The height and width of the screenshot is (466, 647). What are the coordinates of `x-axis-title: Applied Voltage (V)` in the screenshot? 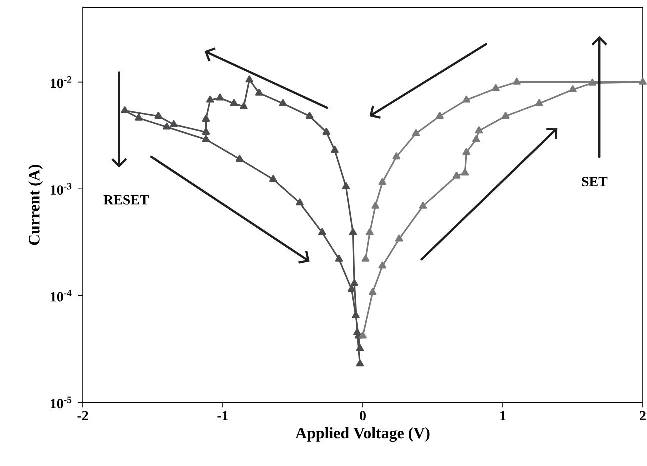 It's located at (363, 434).